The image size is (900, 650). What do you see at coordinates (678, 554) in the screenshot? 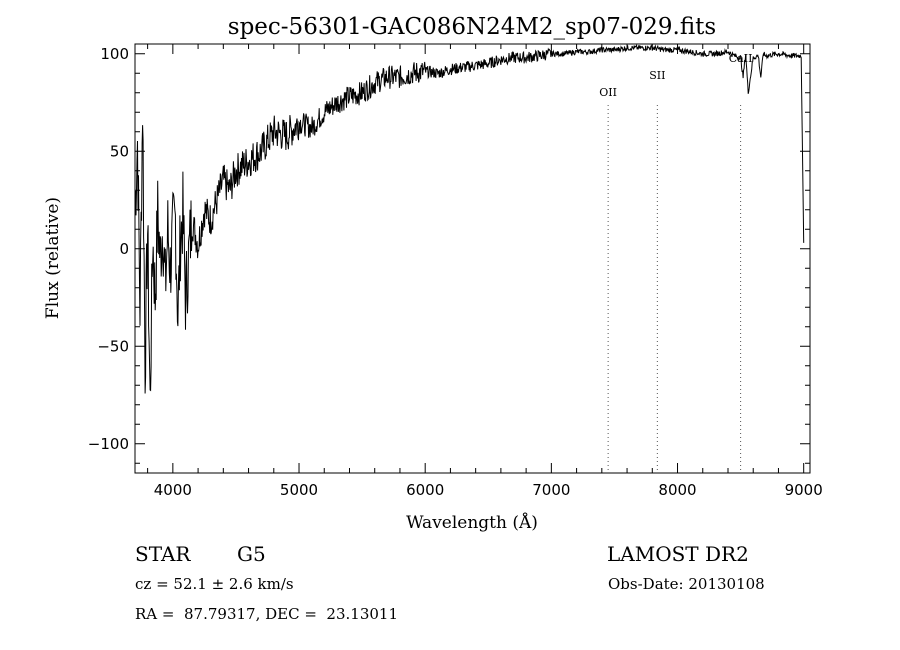
I see `survey-name: LAMOST DR2` at bounding box center [678, 554].